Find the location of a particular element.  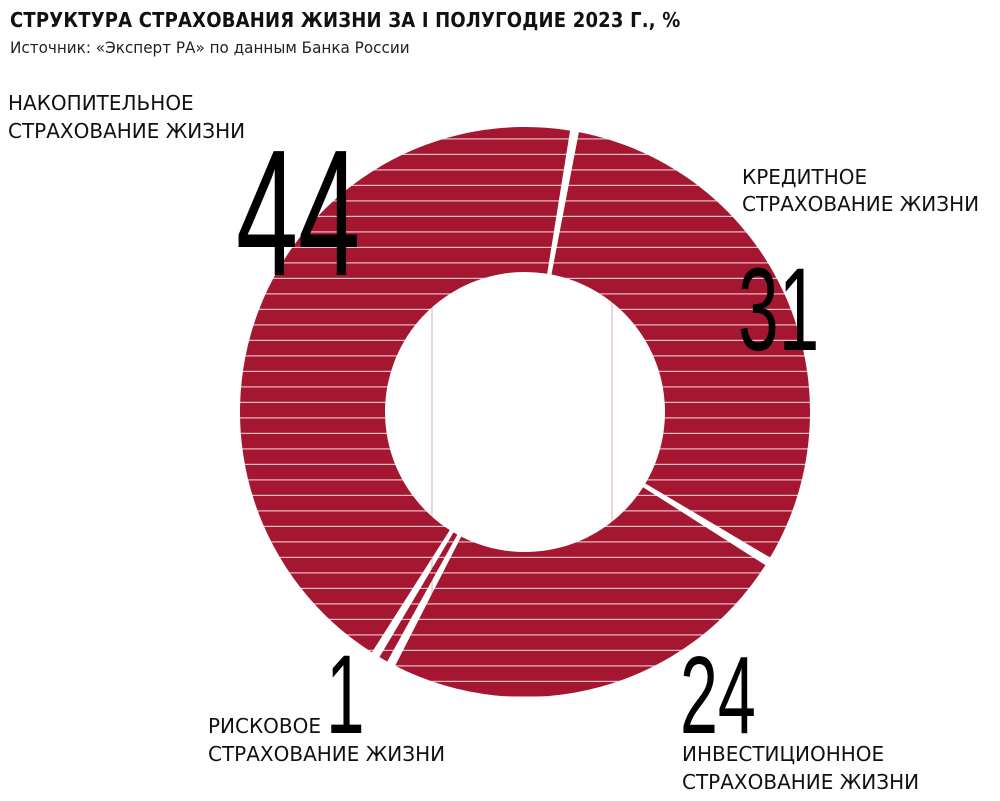

category-label-кредитное-line2: СТРАХОВАНИЕ ЖИЗНИ is located at coordinates (860, 204).